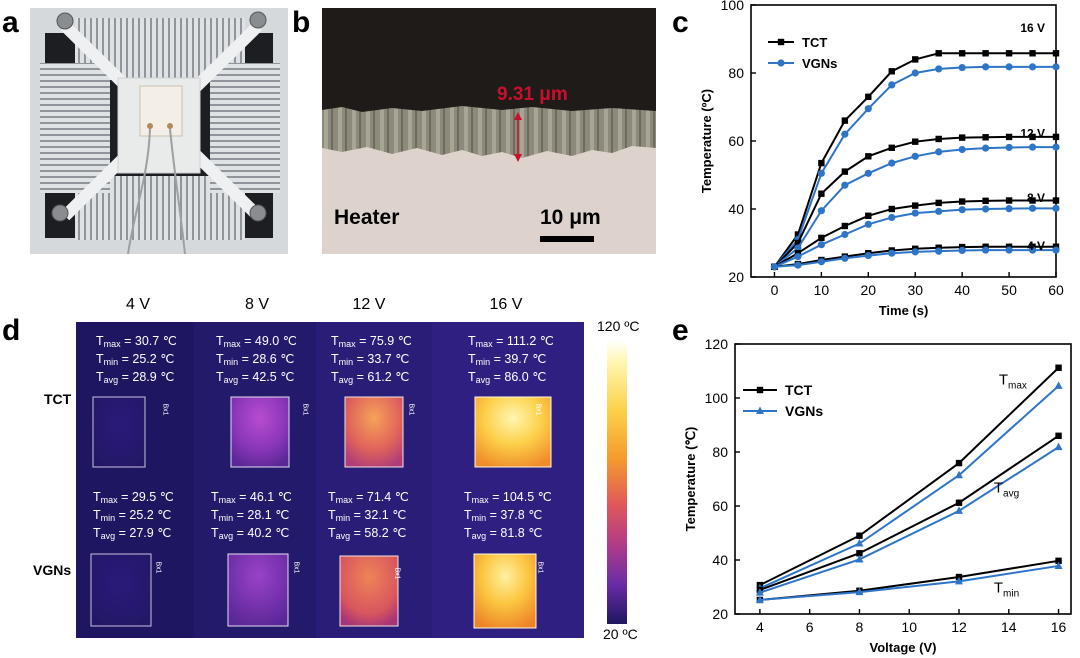  What do you see at coordinates (1056, 290) in the screenshot?
I see `x-tick-label: 60` at bounding box center [1056, 290].